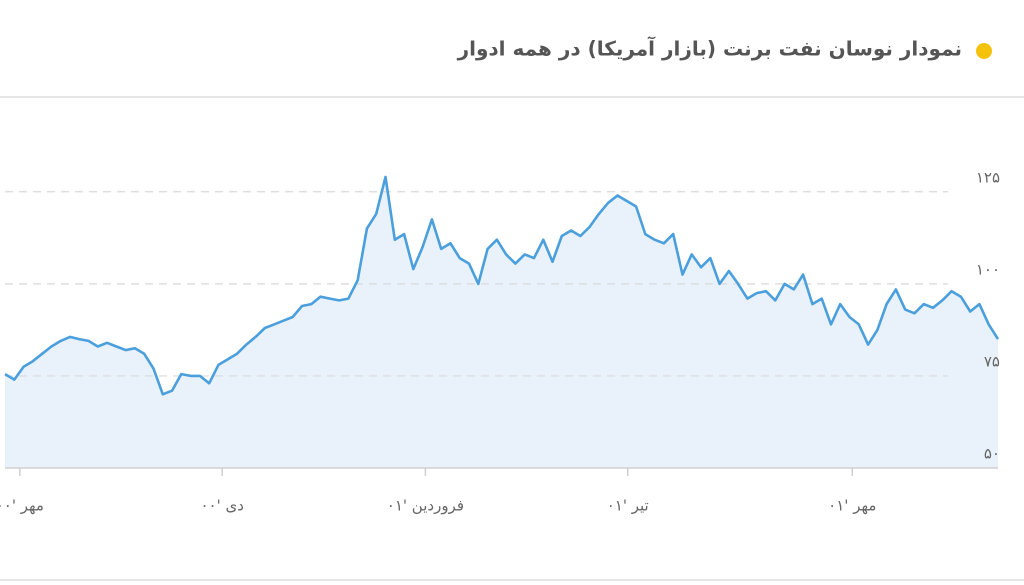 Image resolution: width=1024 pixels, height=585 pixels. What do you see at coordinates (22, 506) in the screenshot?
I see `x-tick-label: مهر '۰۰` at bounding box center [22, 506].